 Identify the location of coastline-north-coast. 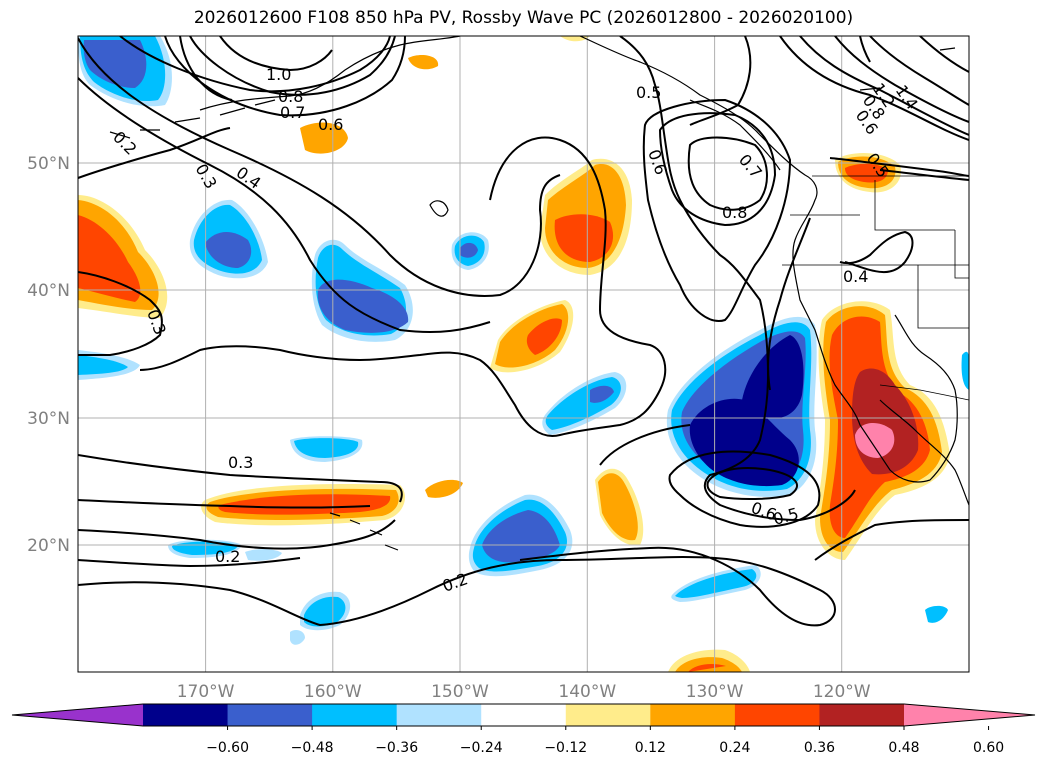
(735, 135).